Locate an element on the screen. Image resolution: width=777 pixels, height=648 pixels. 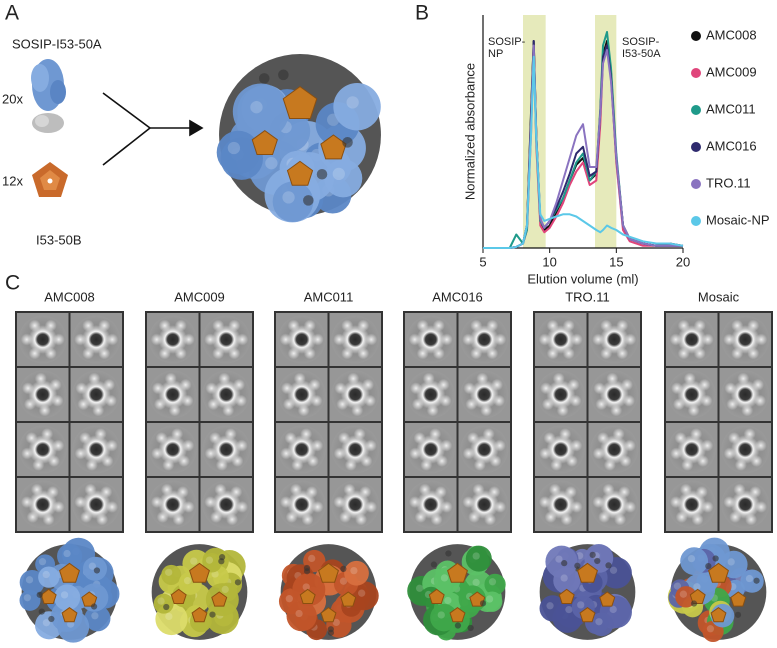
legend-label: AMC016 is located at coordinates (731, 145).